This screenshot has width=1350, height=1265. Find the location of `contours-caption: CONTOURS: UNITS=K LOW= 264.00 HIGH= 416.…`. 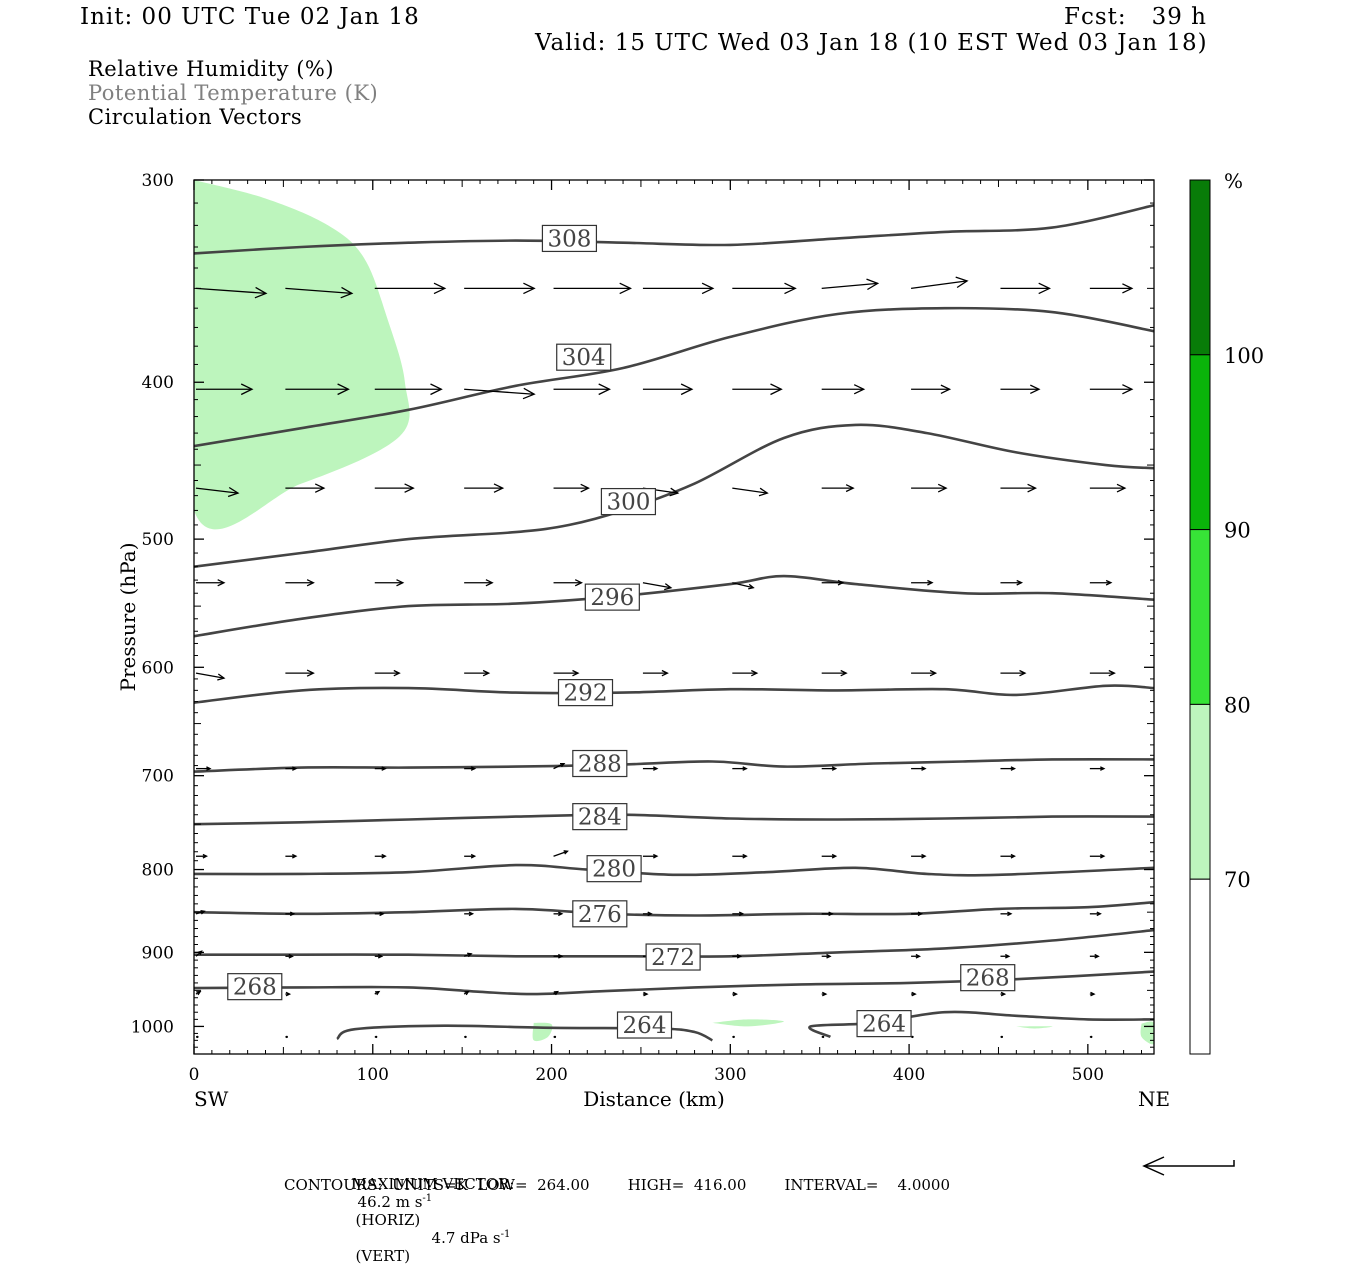

contours-caption: CONTOURS: UNITS=K LOW= 264.00 HIGH= 416.… is located at coordinates (617, 1185).